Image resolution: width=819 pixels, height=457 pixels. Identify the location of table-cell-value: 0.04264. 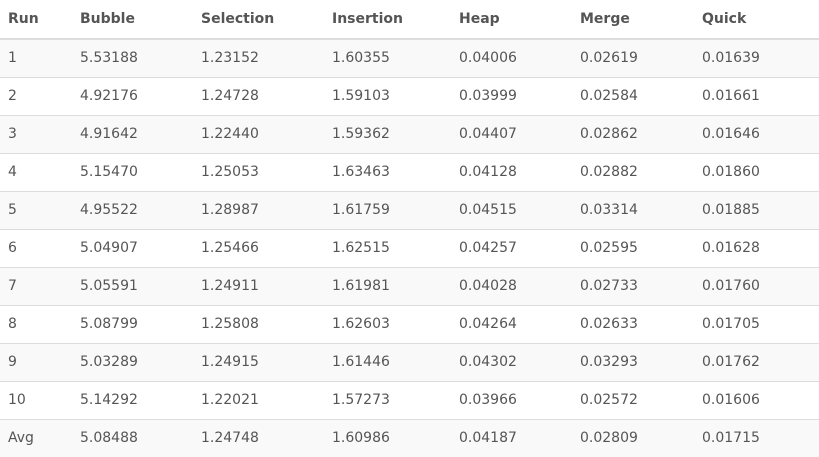
(511, 323).